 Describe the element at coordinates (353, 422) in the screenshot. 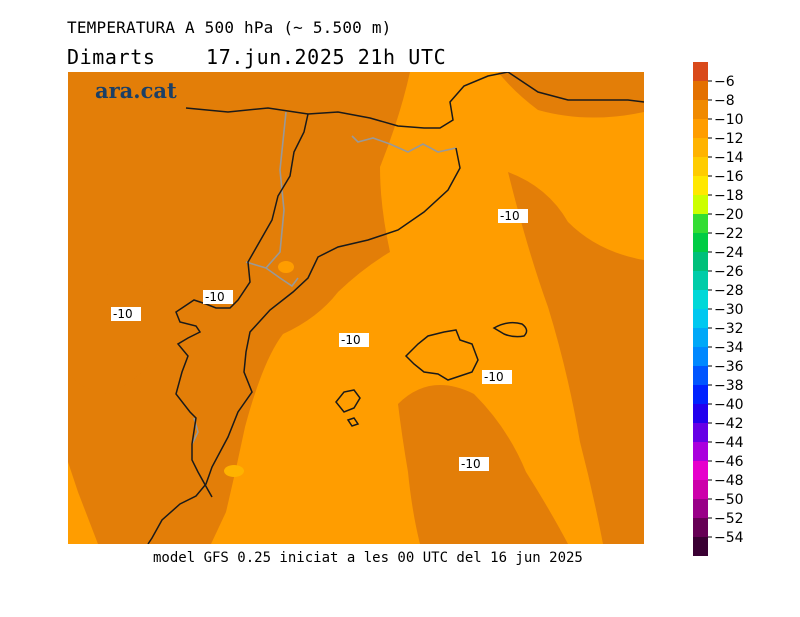

I see `island-formentera` at that location.